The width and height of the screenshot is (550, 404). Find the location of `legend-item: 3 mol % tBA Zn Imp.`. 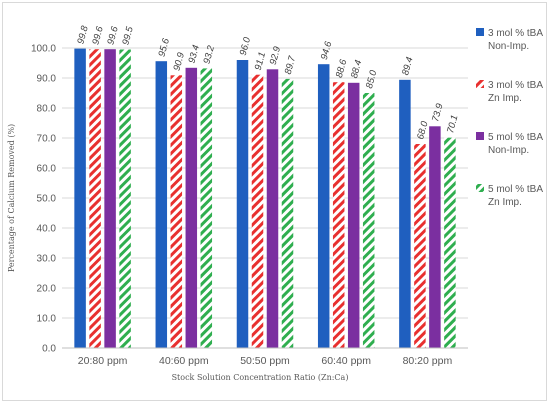

legend-item: 3 mol % tBA Zn Imp. is located at coordinates (509, 92).